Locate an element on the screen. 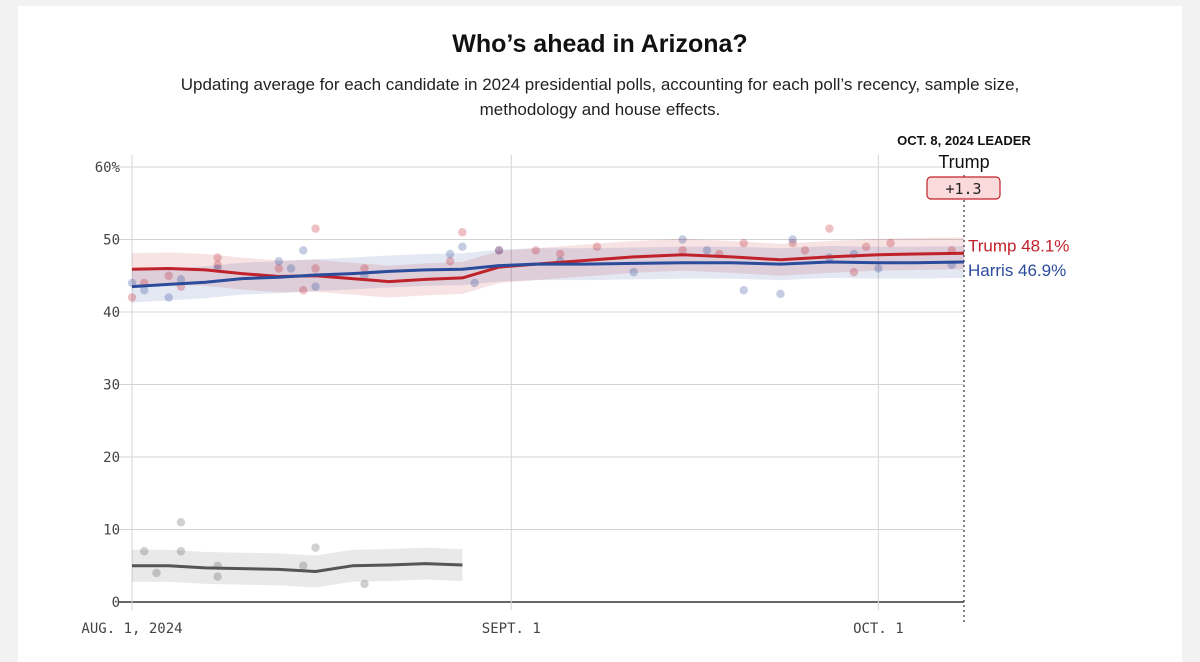  y-tick-label: 20 is located at coordinates (111, 458).